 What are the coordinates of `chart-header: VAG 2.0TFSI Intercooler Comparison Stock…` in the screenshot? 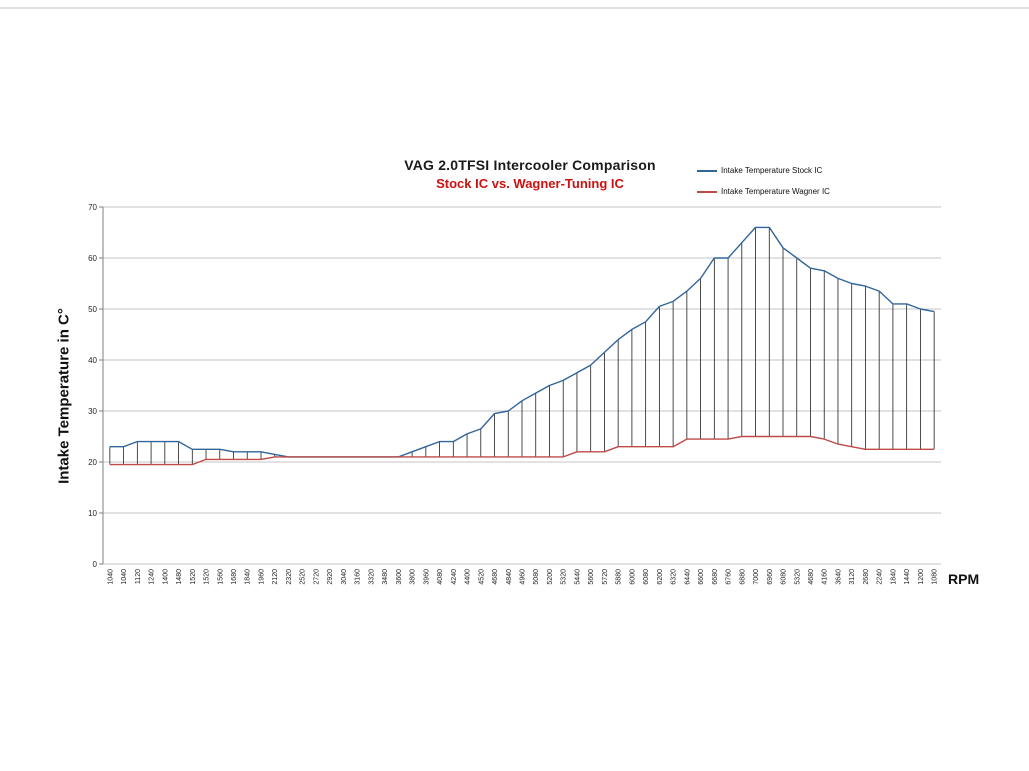 It's located at (530, 174).